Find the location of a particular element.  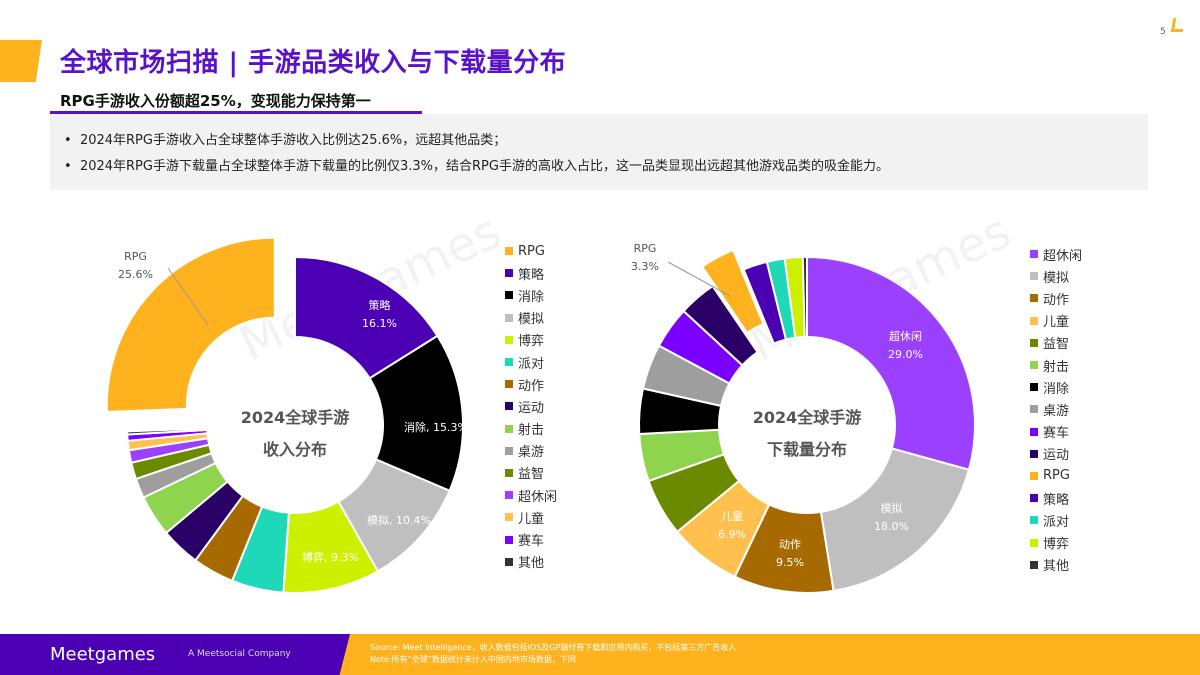

legend-label: 桌游 is located at coordinates (1056, 411).